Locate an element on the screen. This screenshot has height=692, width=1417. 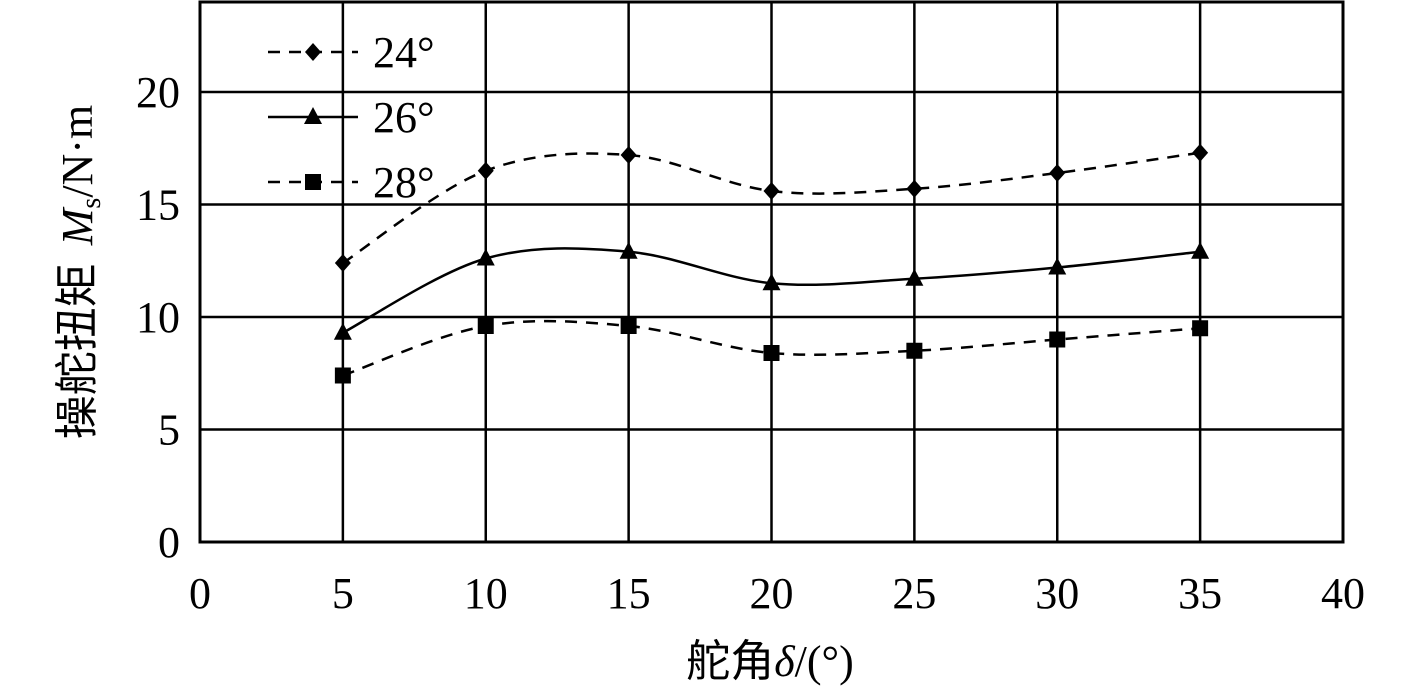
x-tick-label: 0 is located at coordinates (200, 593).